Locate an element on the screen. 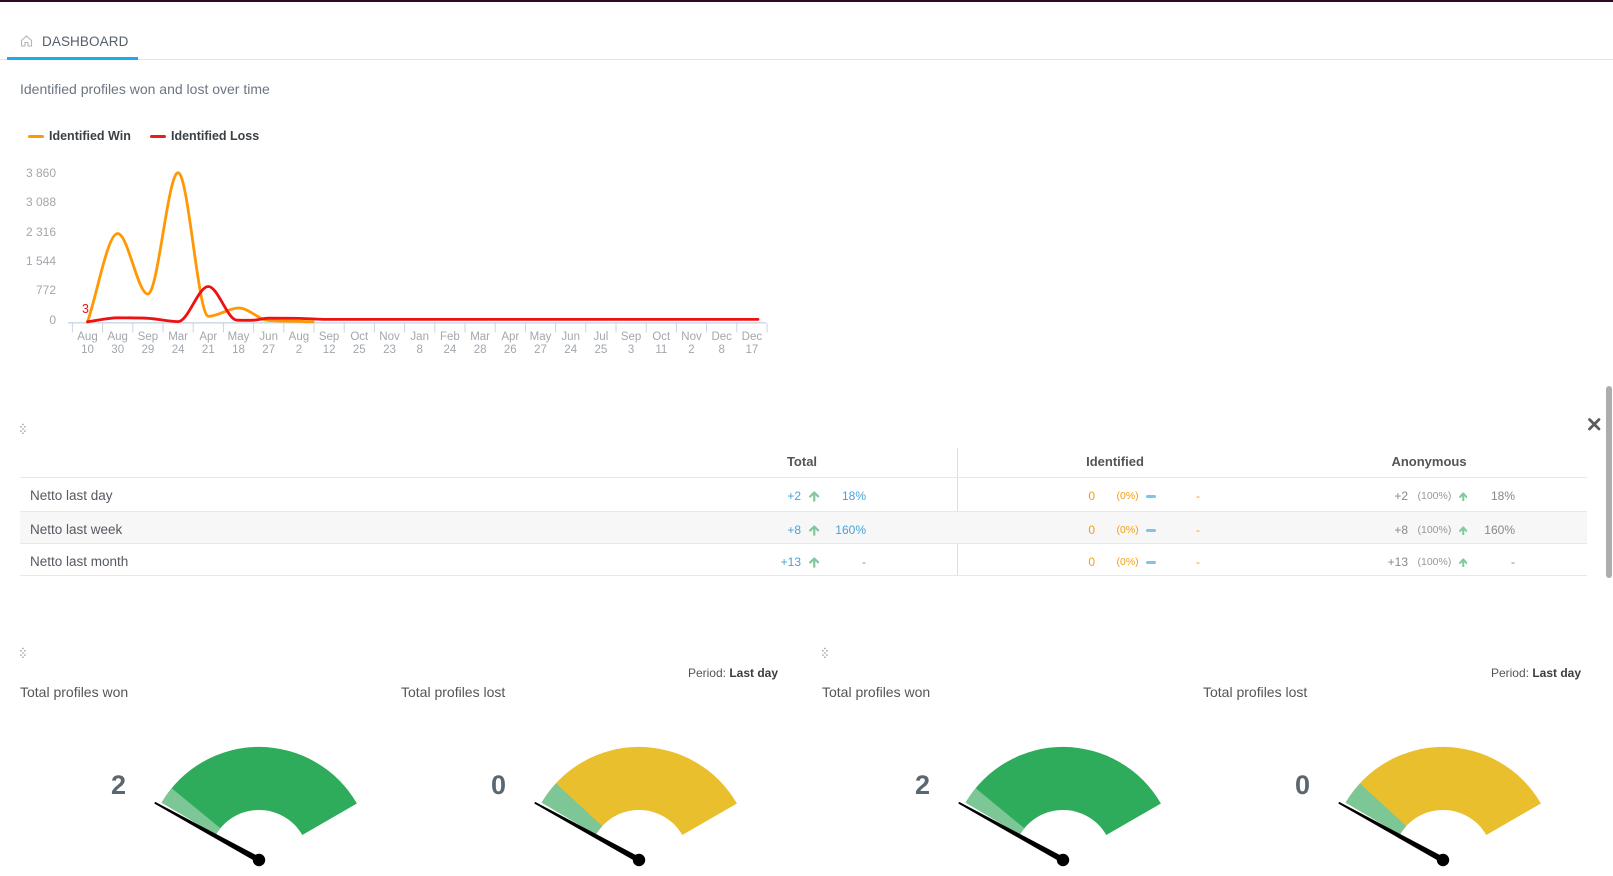  svg-text: 2 316 is located at coordinates (41, 232).